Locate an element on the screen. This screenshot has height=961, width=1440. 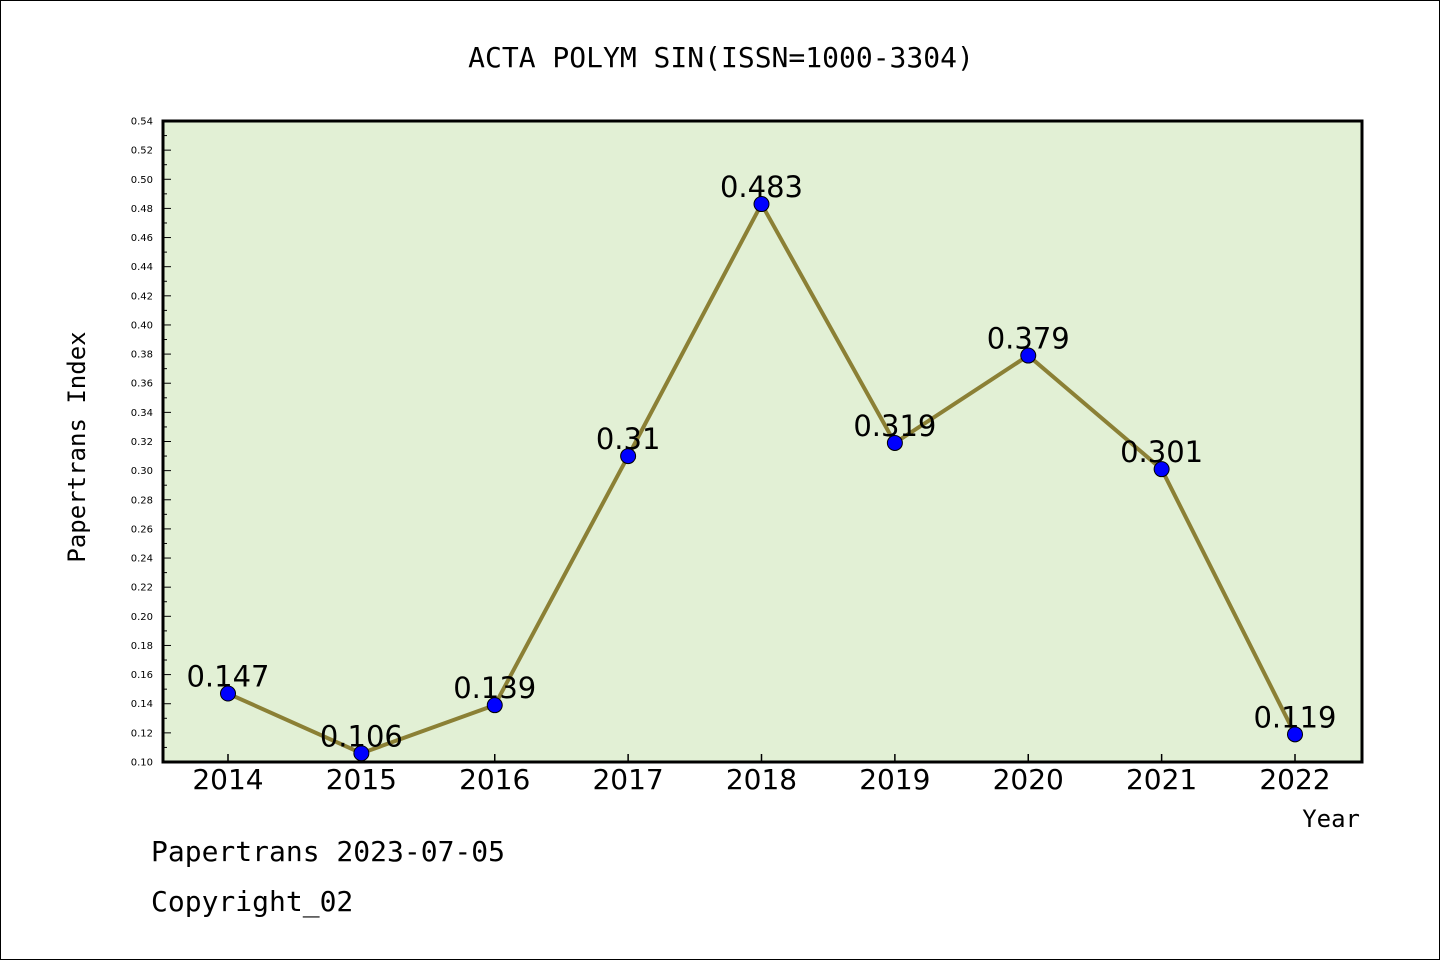
y-tick-label: 0.52 is located at coordinates (142, 151).